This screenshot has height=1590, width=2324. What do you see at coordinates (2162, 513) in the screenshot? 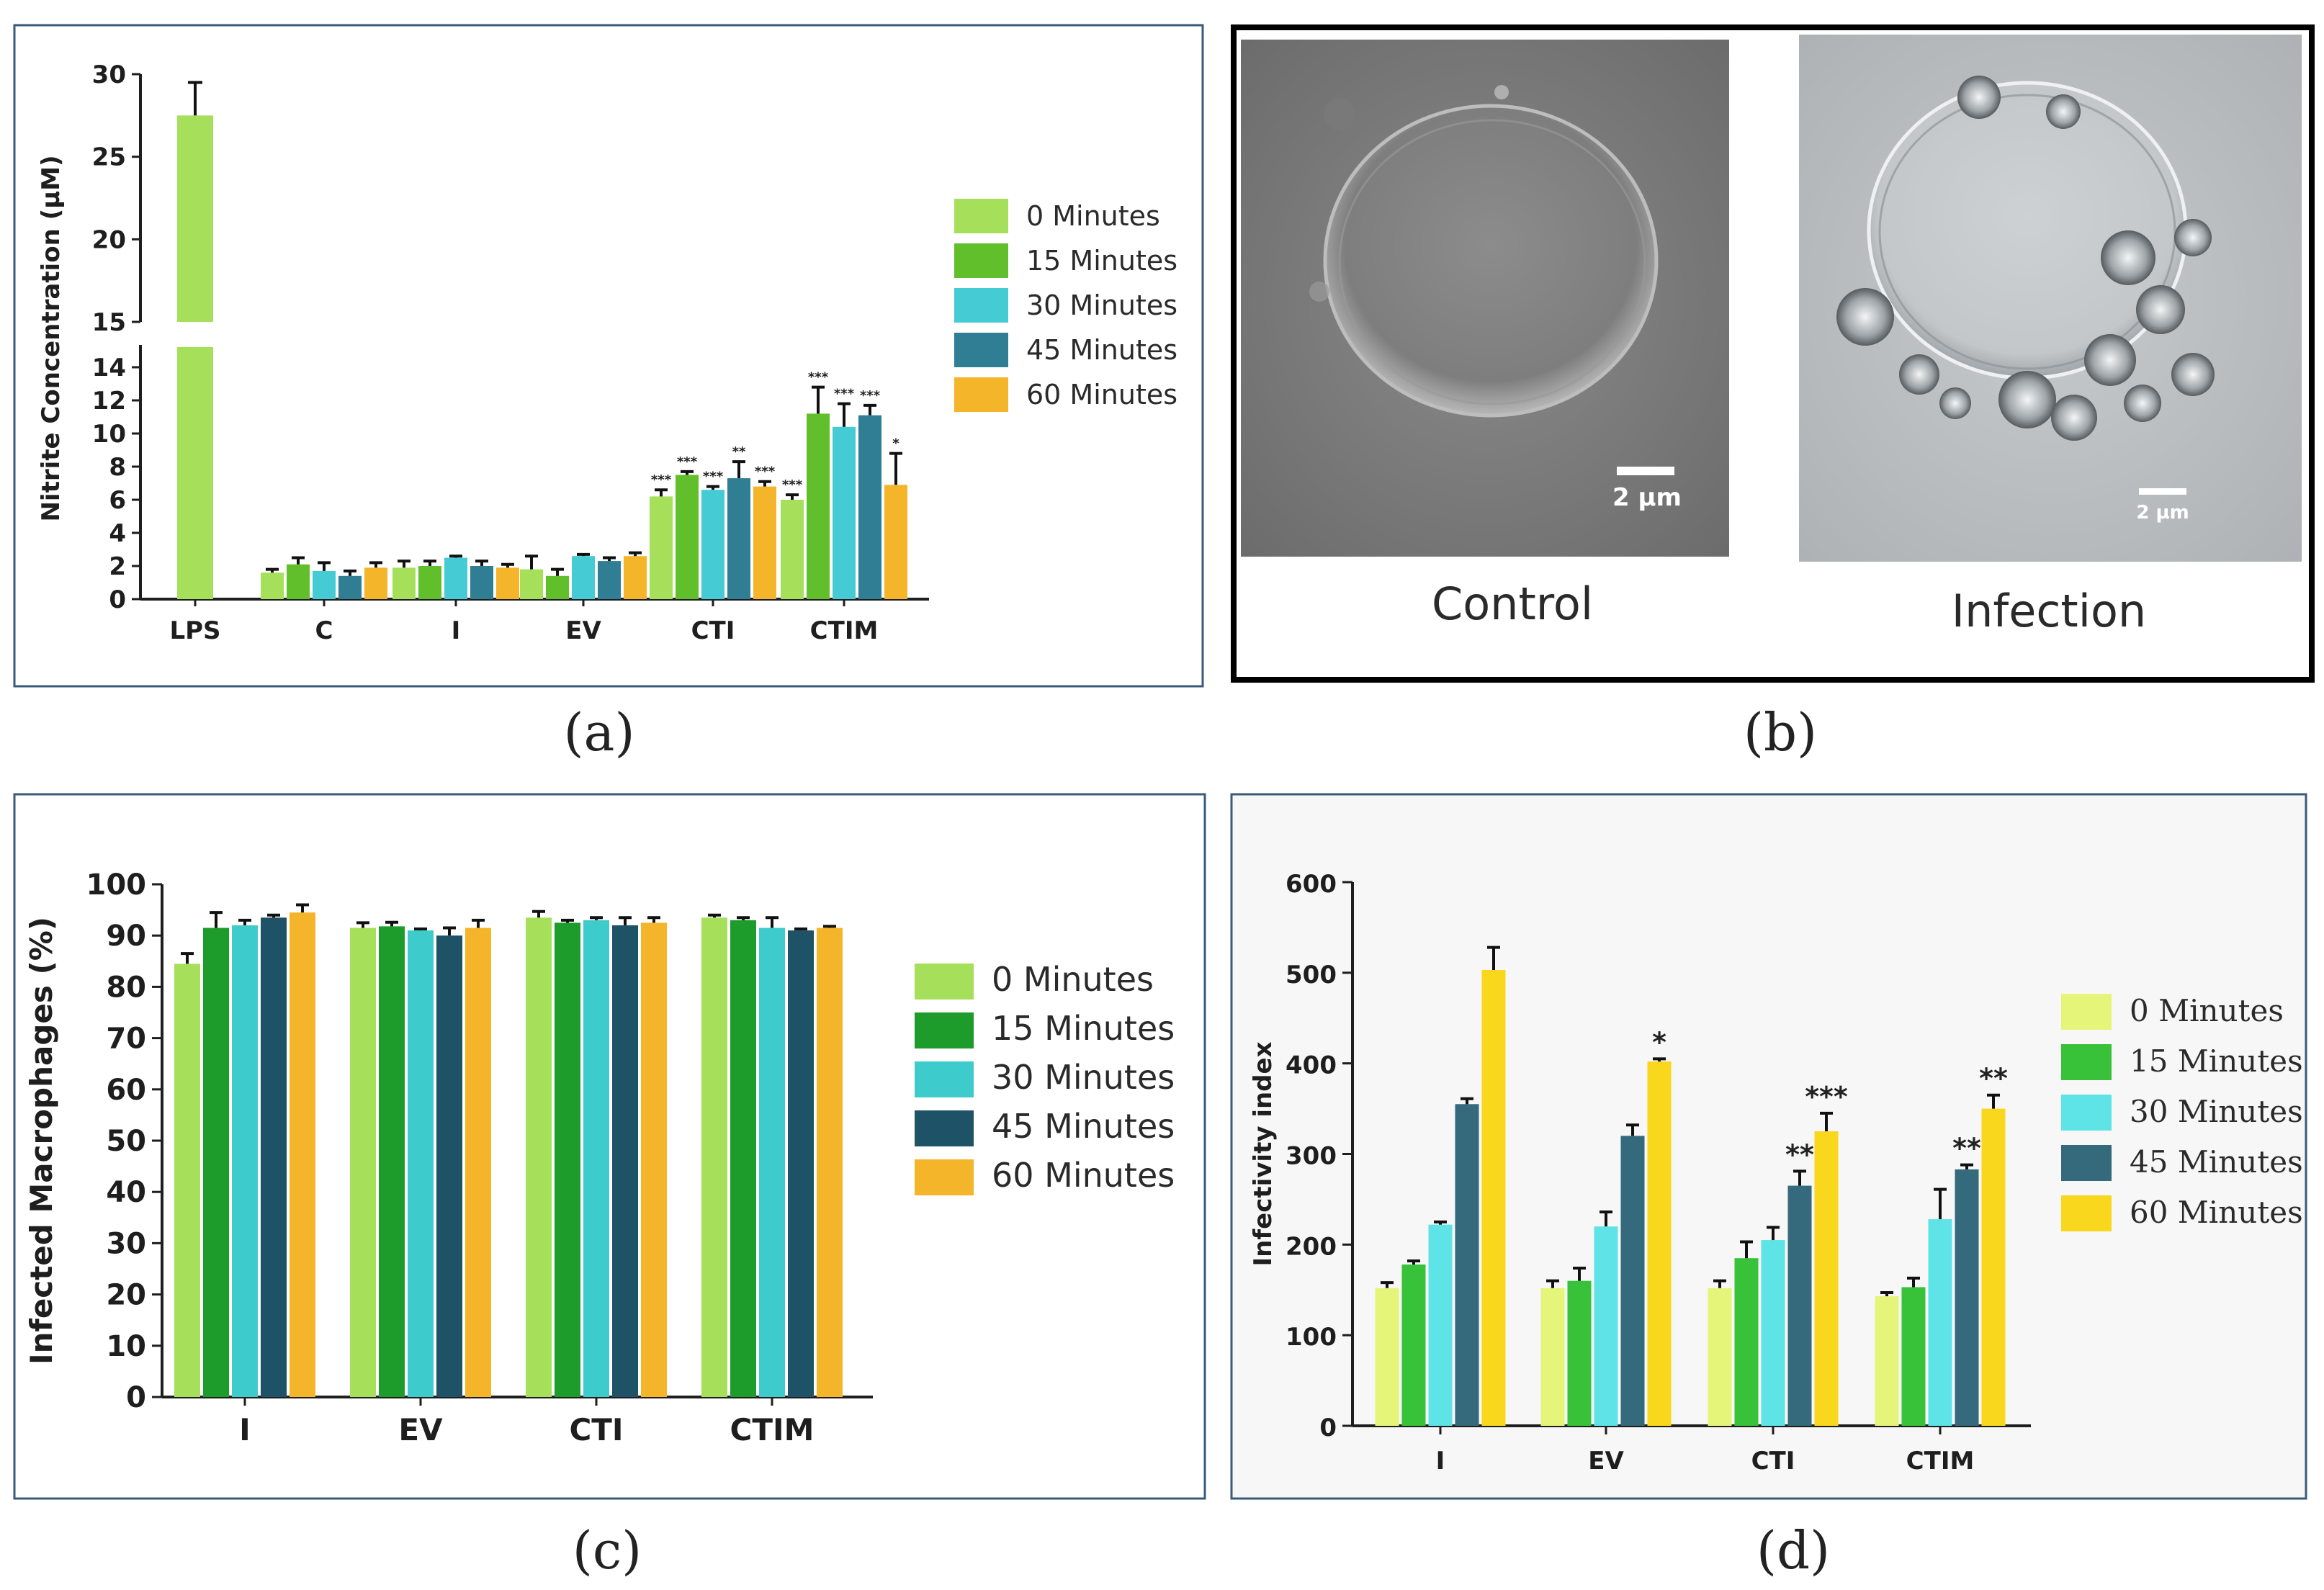
I see `infection-scale-label: 2 µm` at bounding box center [2162, 513].